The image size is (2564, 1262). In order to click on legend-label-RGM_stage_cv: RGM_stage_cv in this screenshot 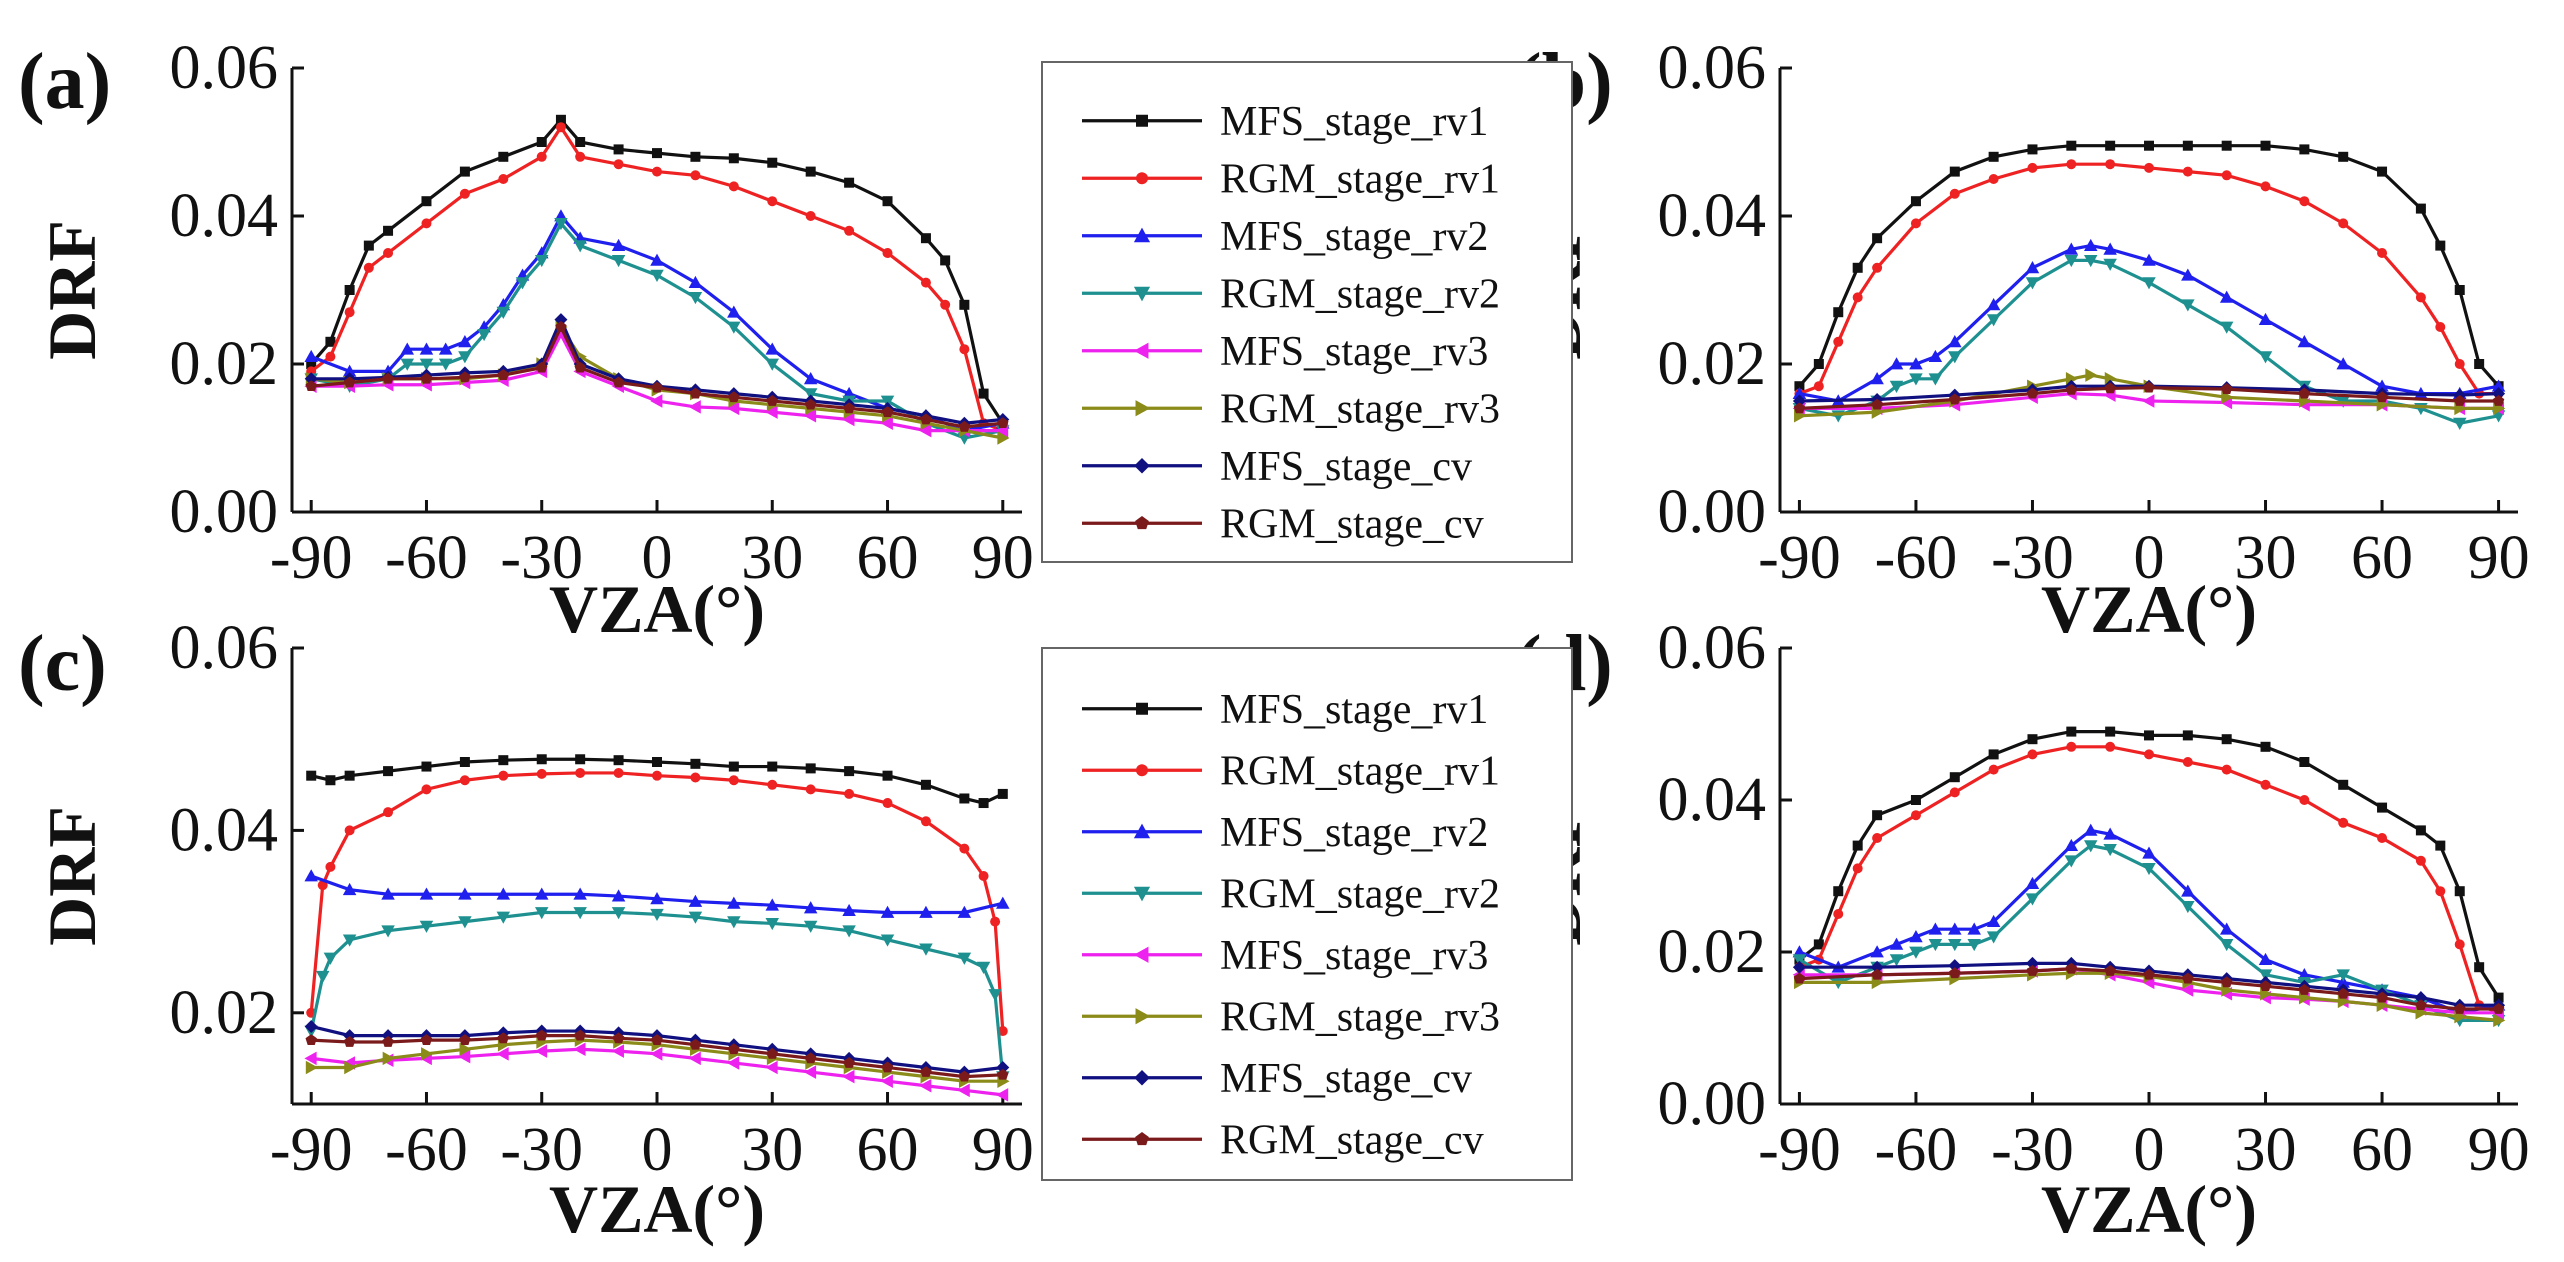, I will do `click(1352, 524)`.